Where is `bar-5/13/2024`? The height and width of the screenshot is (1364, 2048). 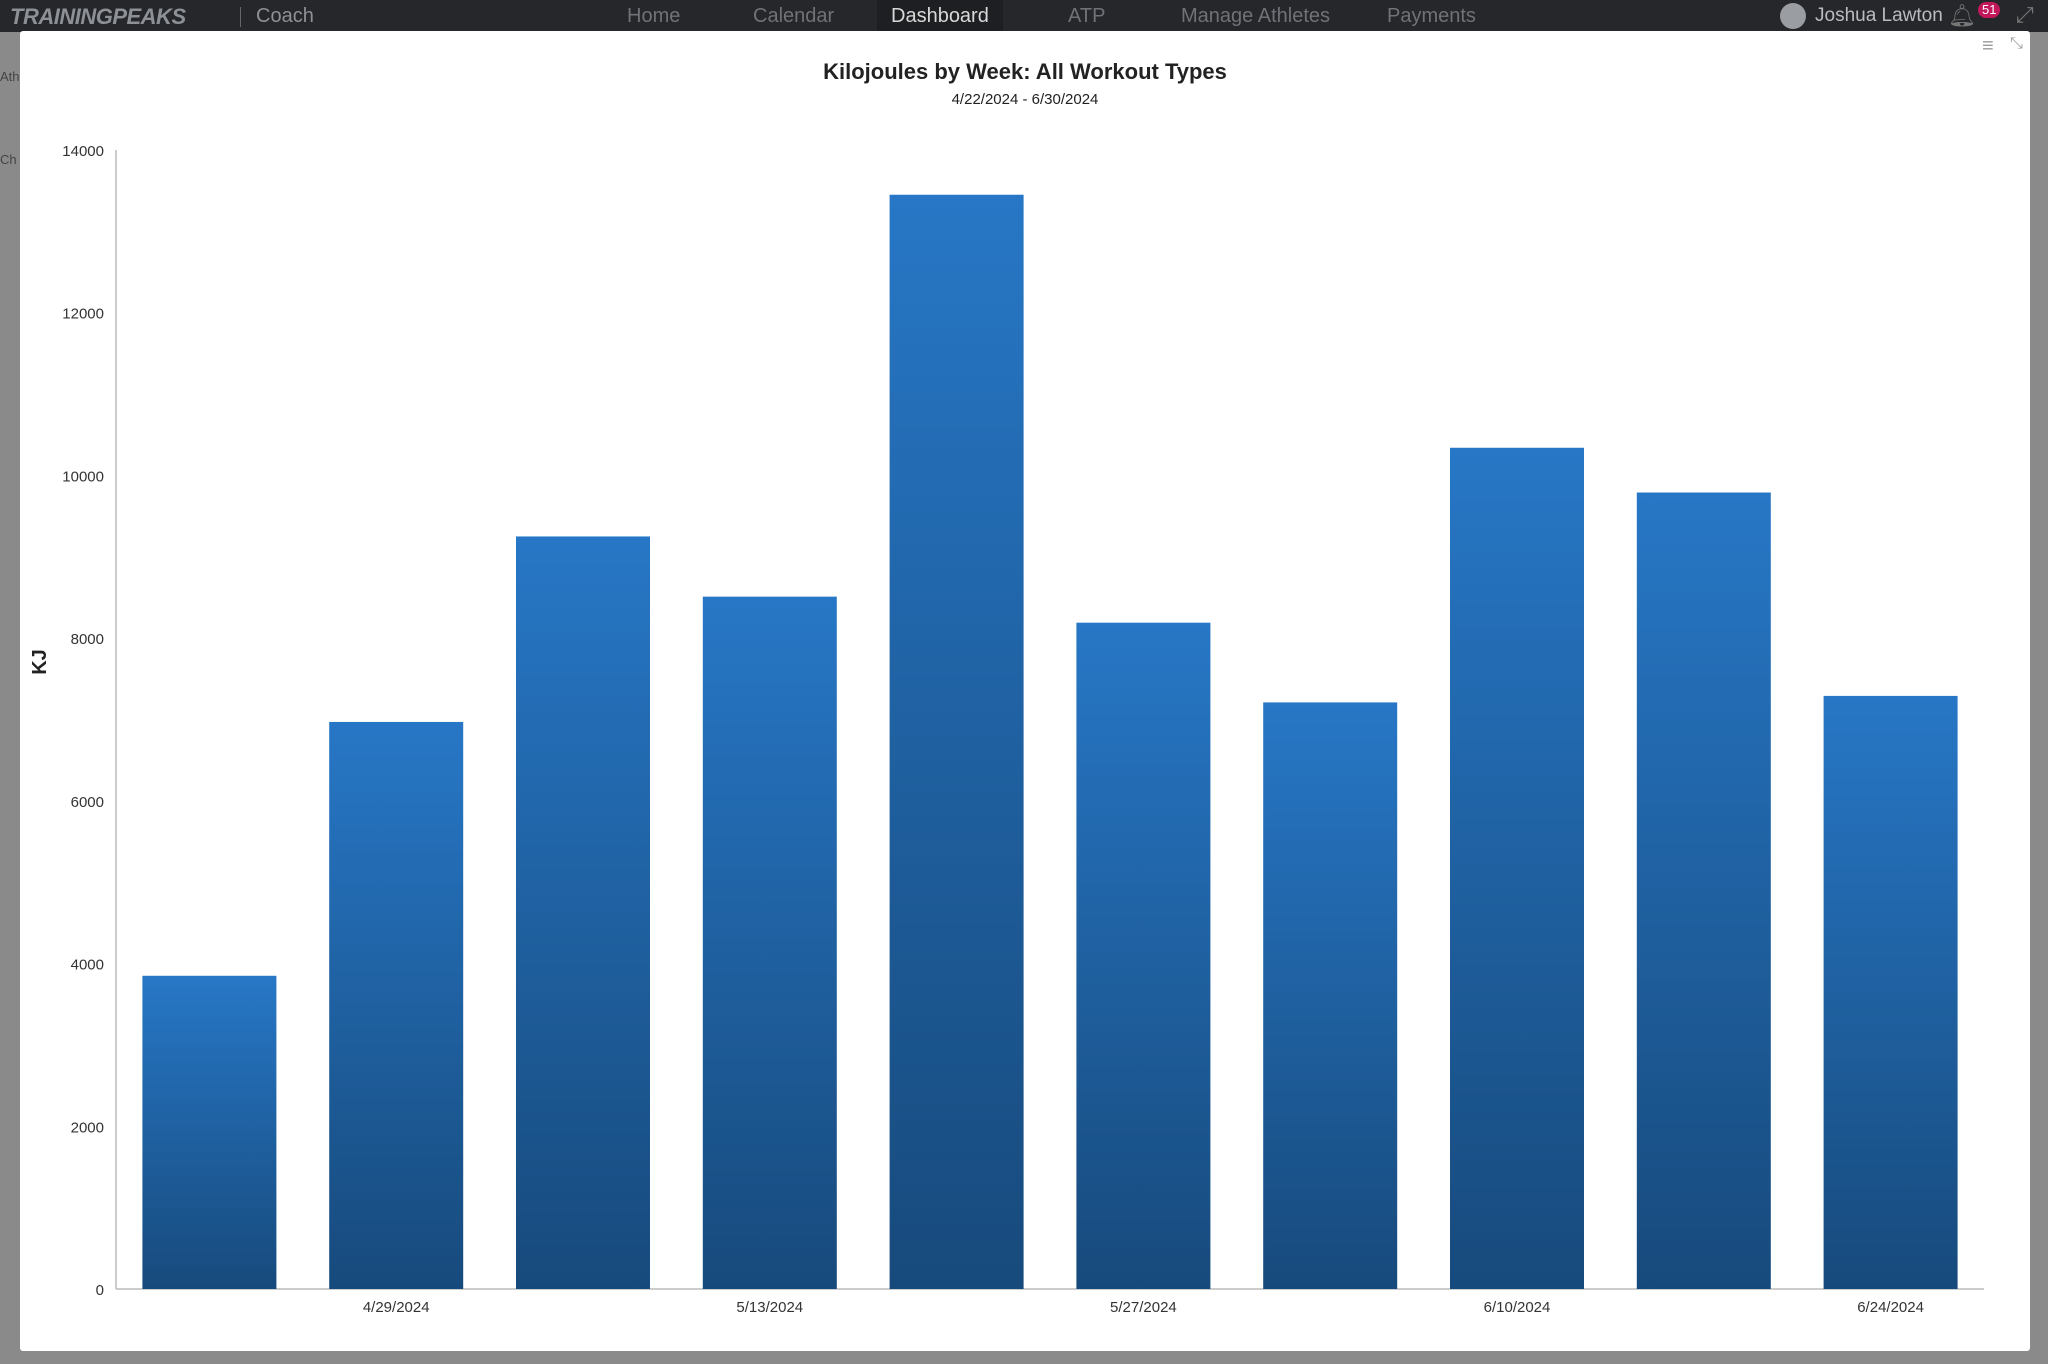 bar-5/13/2024 is located at coordinates (769, 942).